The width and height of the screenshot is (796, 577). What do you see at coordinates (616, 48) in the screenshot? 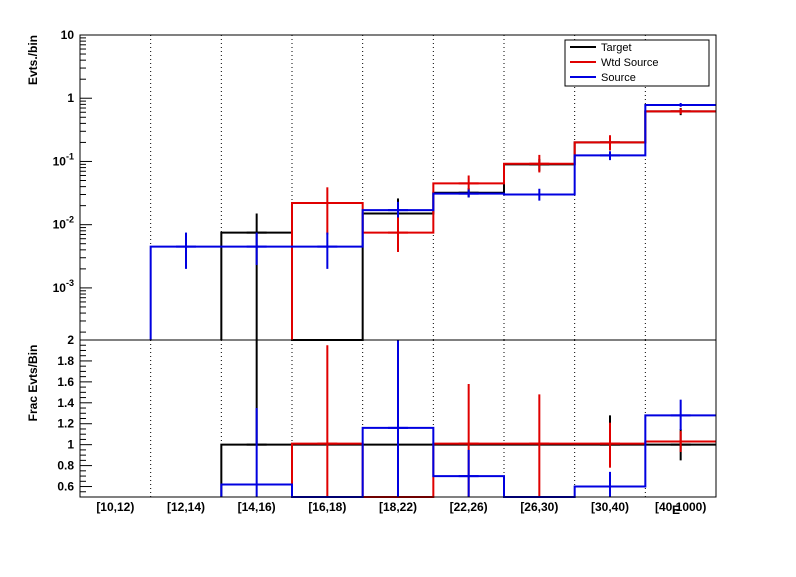
I see `legend-label: Target` at bounding box center [616, 48].